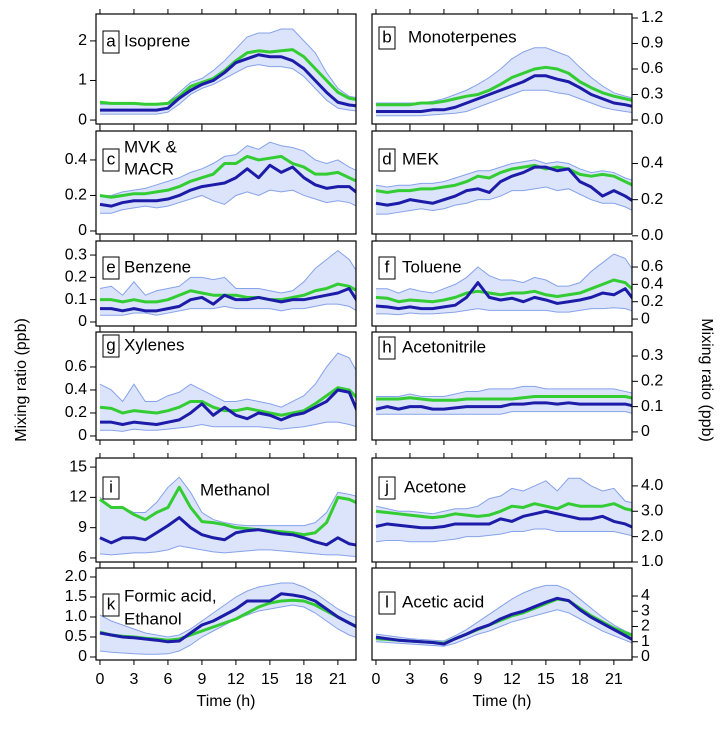 The image size is (721, 749). I want to click on y-tick-label: 6, so click(82, 557).